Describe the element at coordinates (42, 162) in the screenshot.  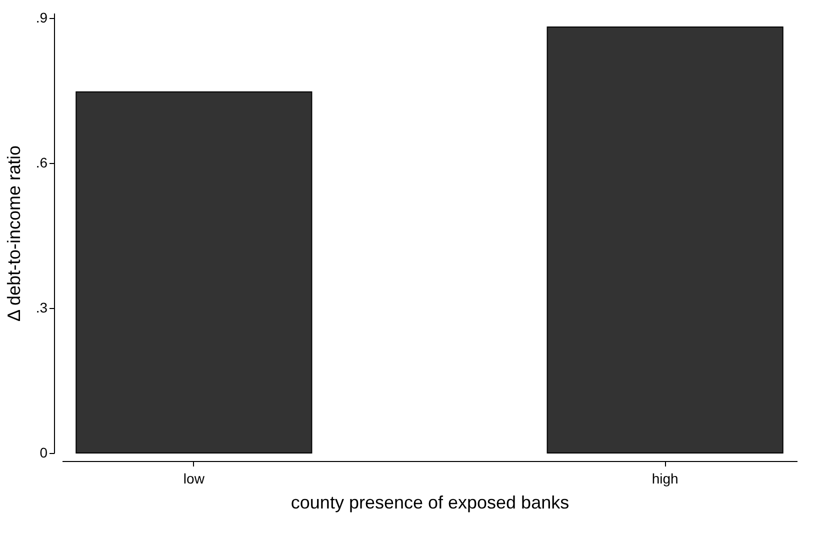
I see `y-tick-label: .6` at that location.